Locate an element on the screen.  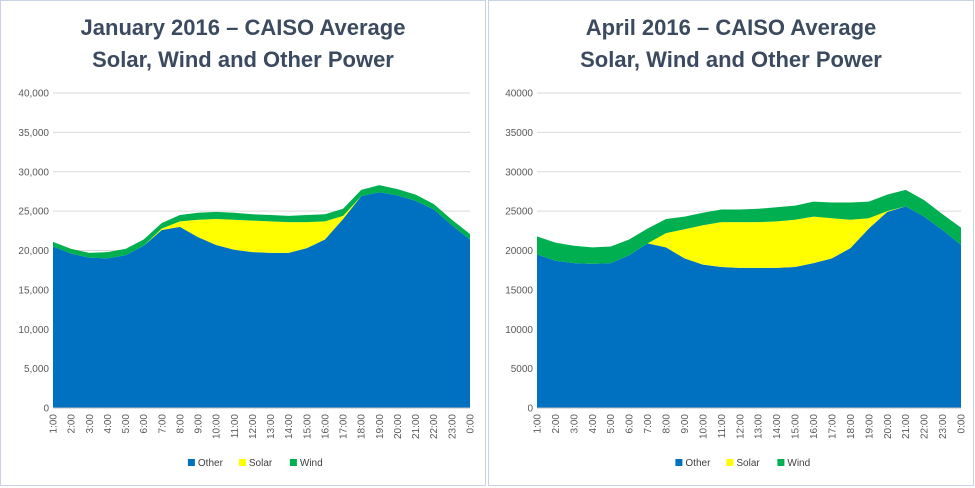
y-tick-label: 10,000 is located at coordinates (33, 330).